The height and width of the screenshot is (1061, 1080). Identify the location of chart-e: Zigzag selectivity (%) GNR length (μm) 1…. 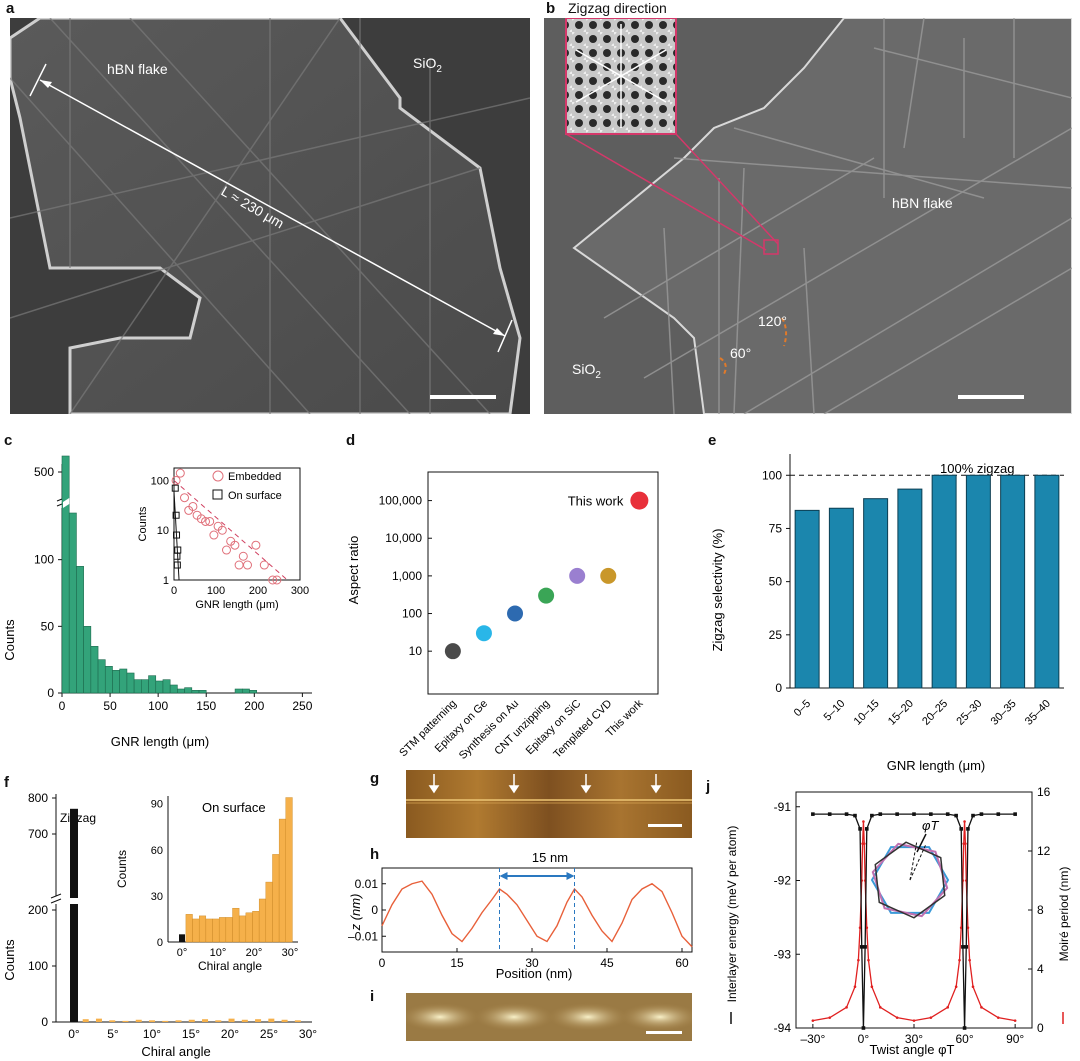
(887, 613).